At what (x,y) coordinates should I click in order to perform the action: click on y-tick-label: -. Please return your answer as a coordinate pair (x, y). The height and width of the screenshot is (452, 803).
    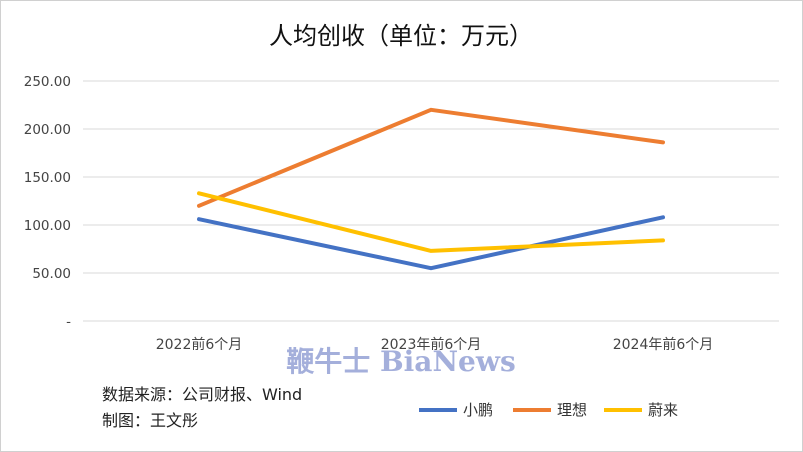
    Looking at the image, I should click on (68, 322).